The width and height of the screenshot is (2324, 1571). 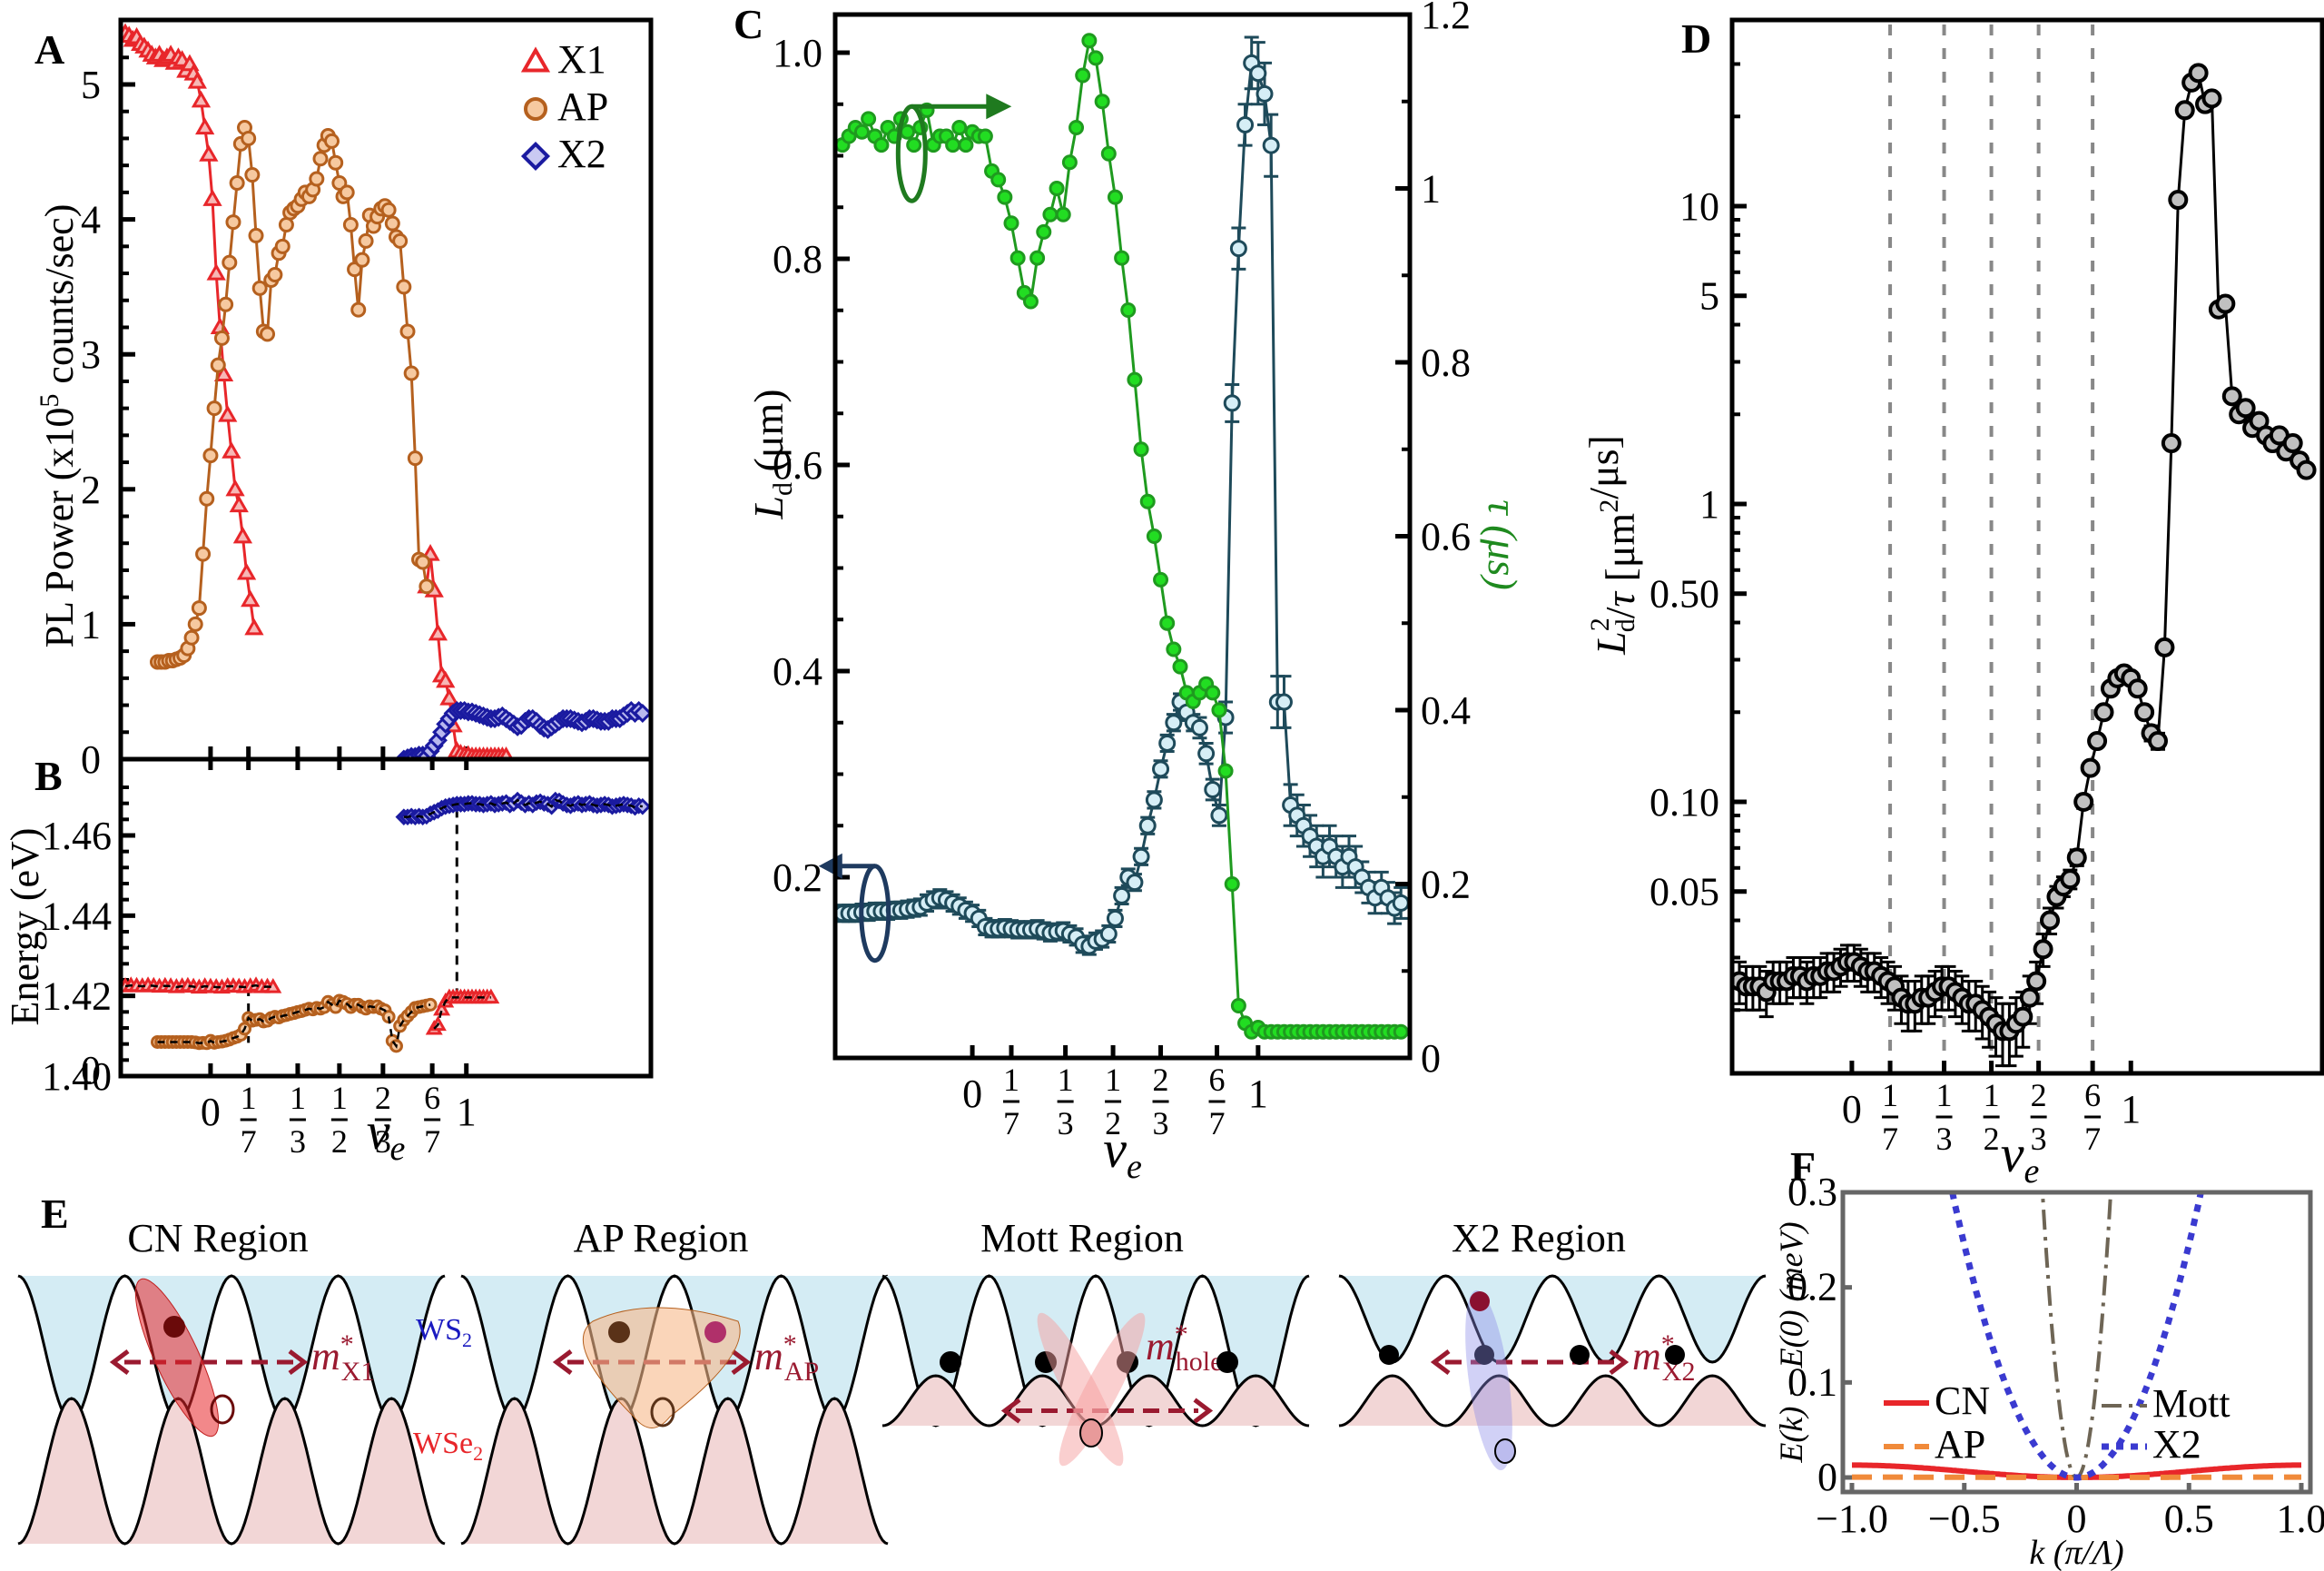 I want to click on wse2-band-fill, so click(x=674, y=1471).